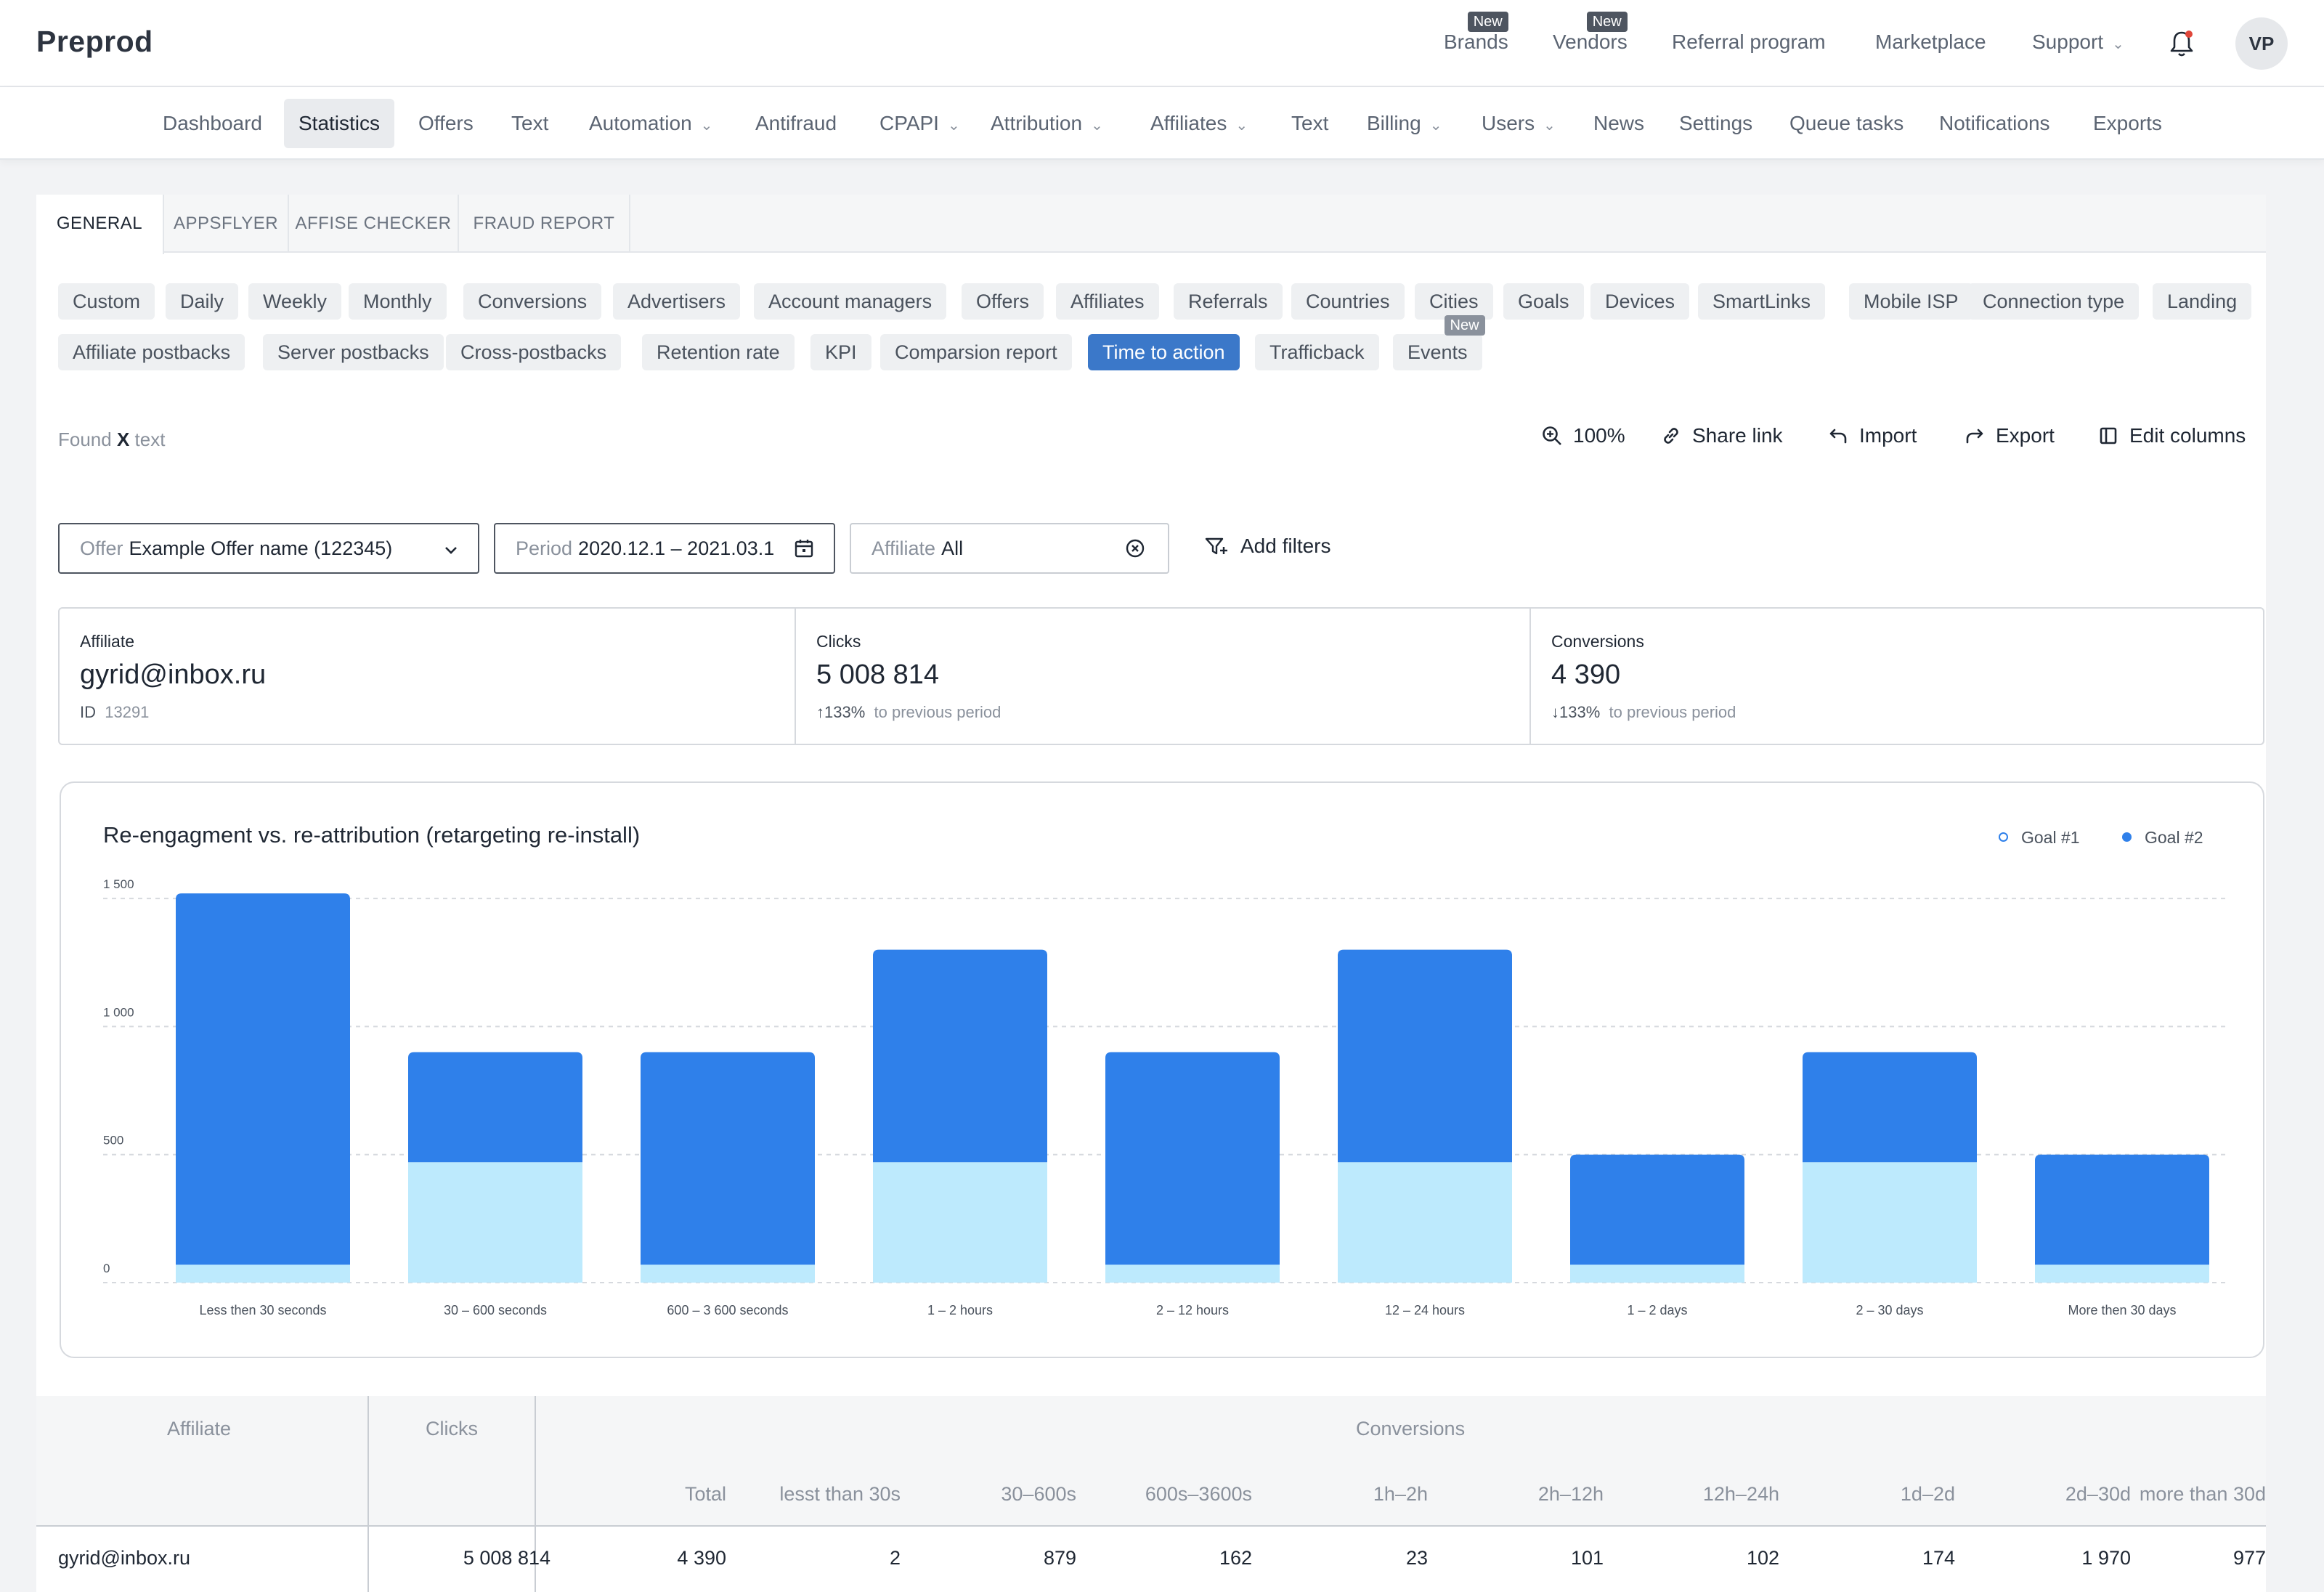  Describe the element at coordinates (199, 1428) in the screenshot. I see `th-affiliate: Affiliate` at that location.